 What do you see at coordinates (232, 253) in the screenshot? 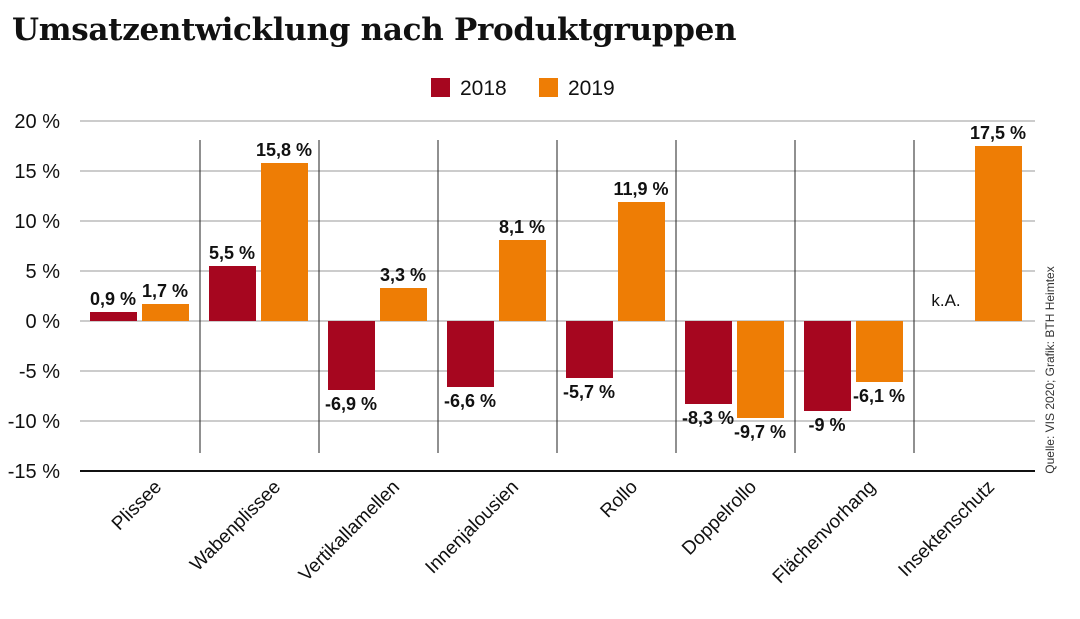
I see `bar-value-label: 5,5 %` at bounding box center [232, 253].